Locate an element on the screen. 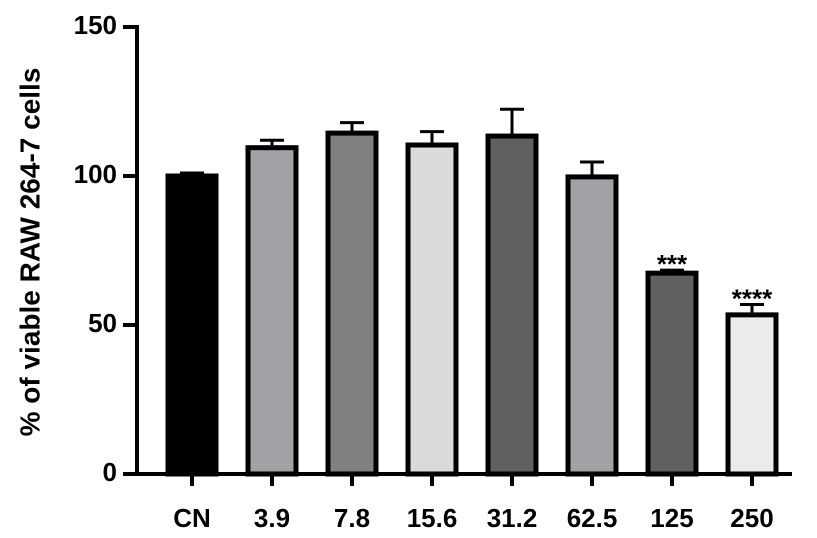 The height and width of the screenshot is (538, 817). x-tick-label: 7.8 is located at coordinates (352, 518).